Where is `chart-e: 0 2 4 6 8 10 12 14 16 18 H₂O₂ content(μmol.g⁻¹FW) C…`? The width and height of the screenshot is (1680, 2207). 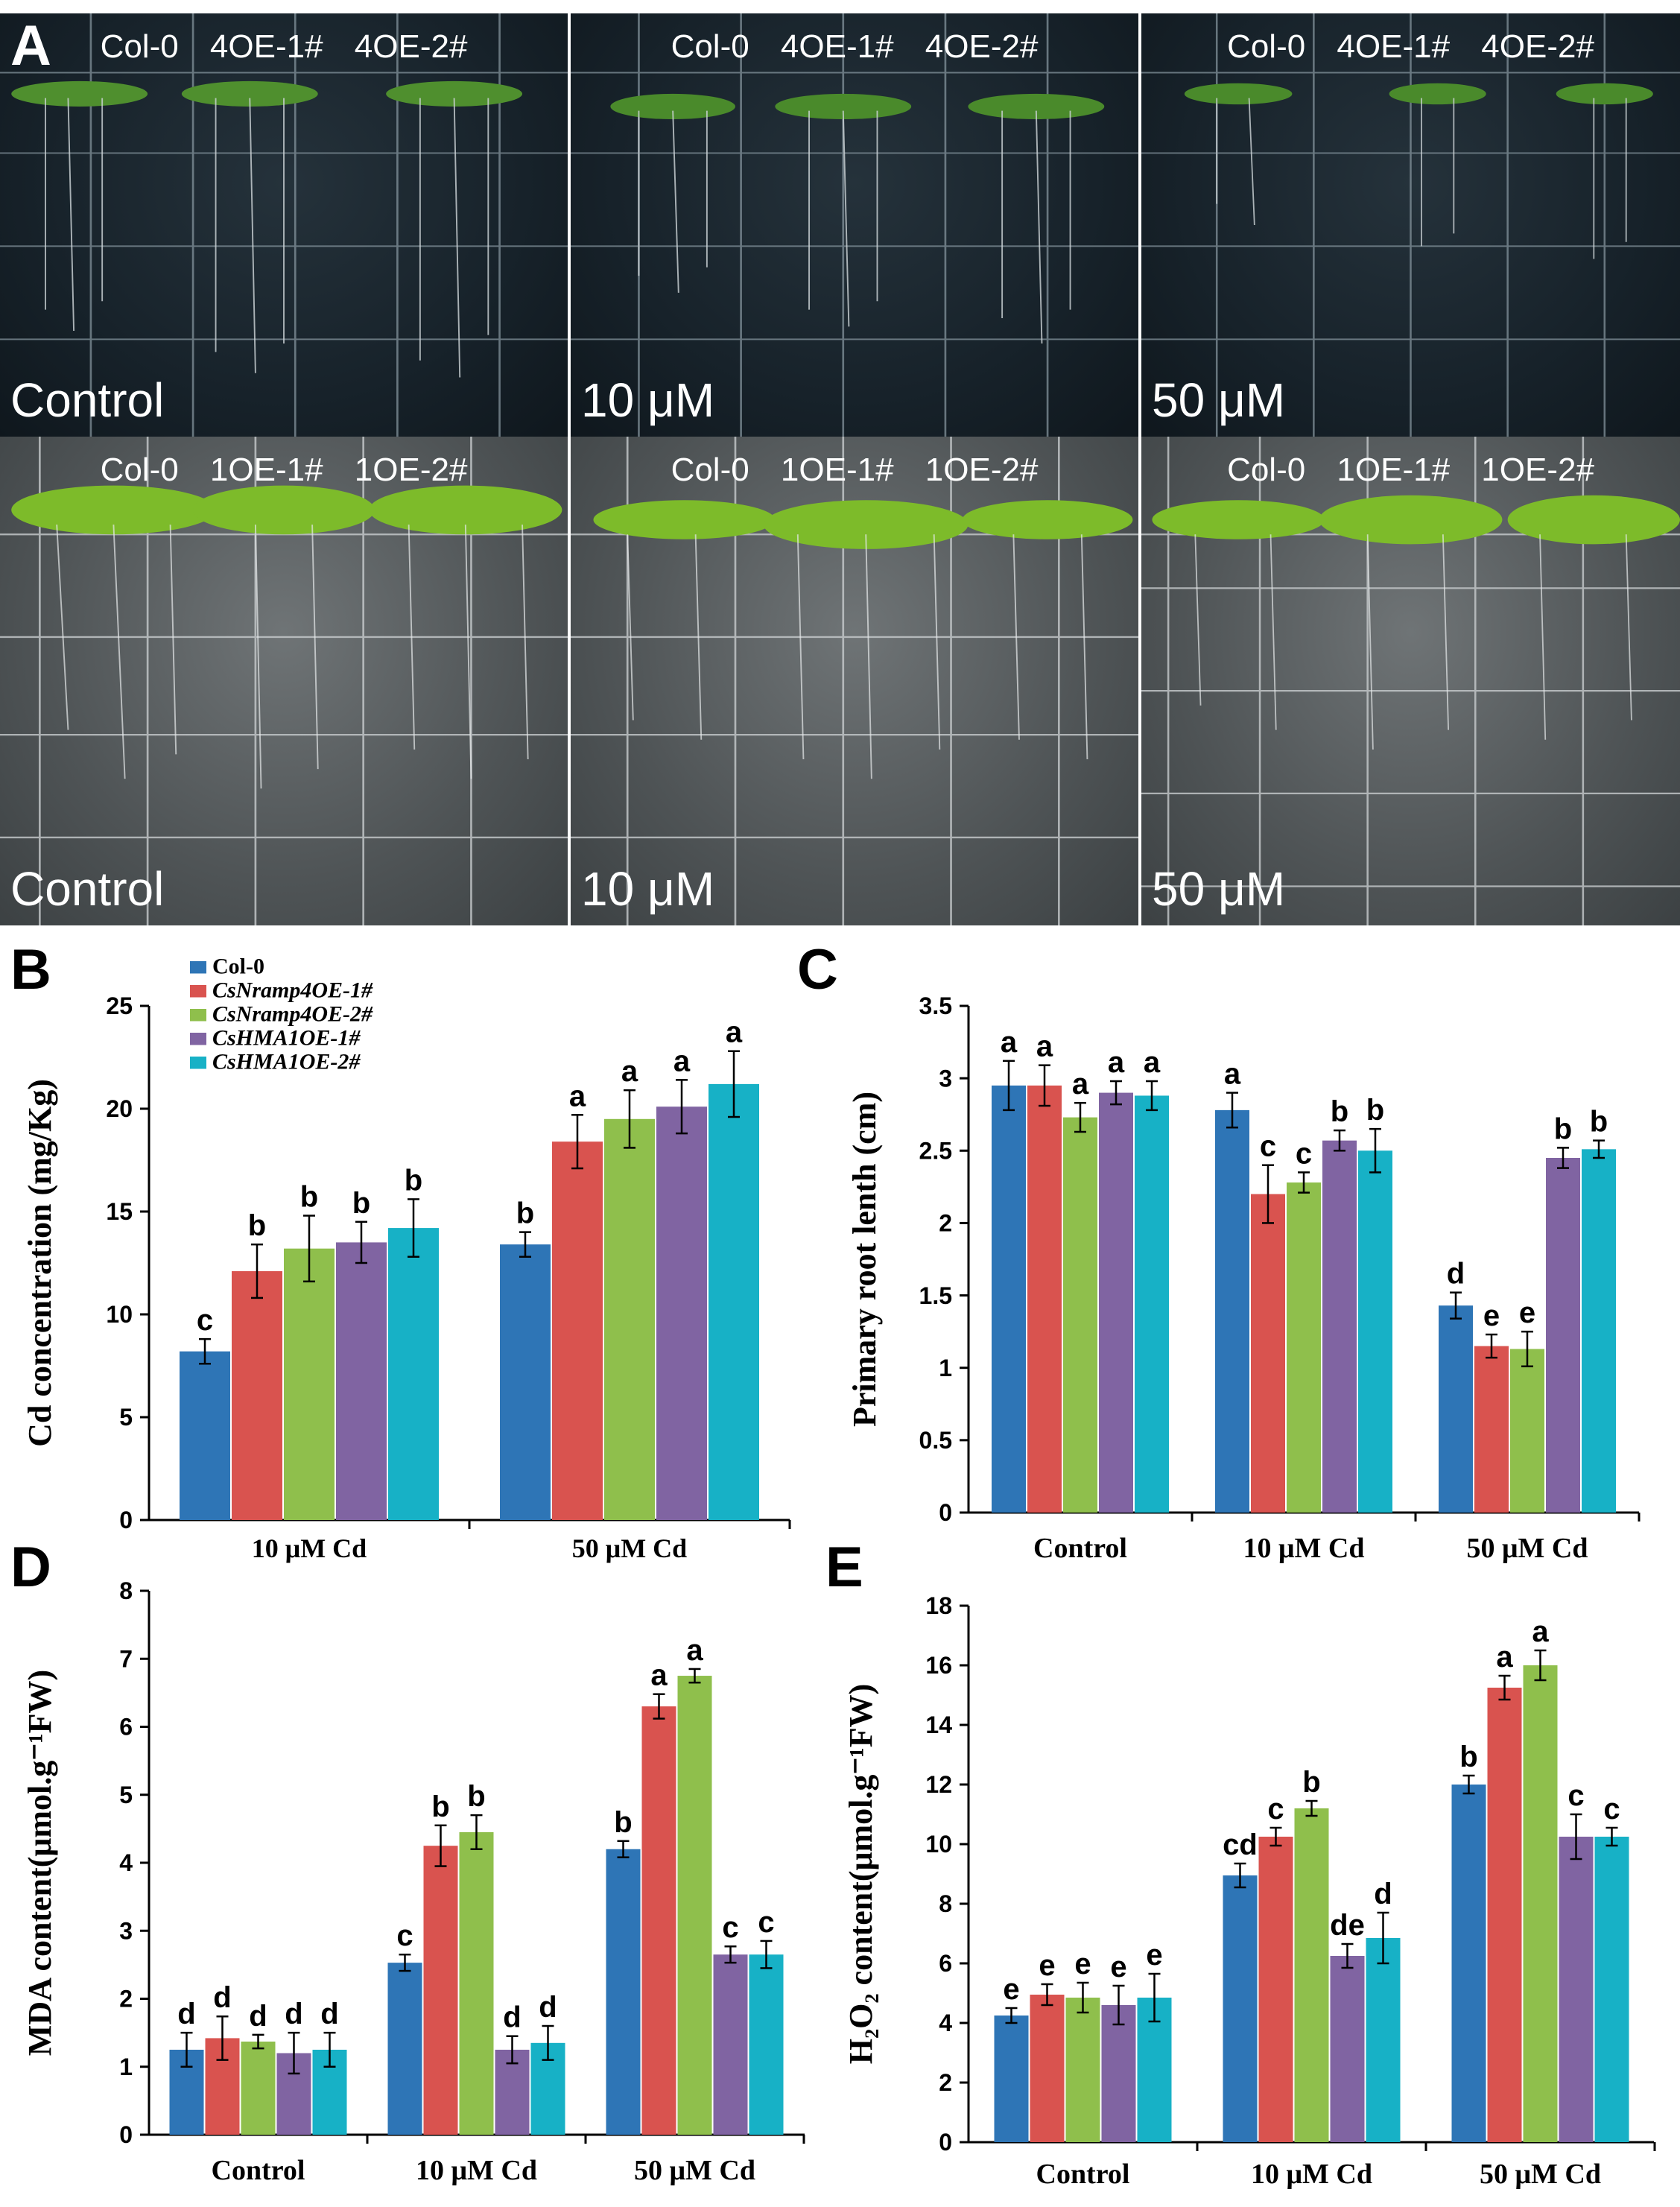
chart-e: 0 2 4 6 8 10 12 14 16 18 H₂O₂ content(μmol.g⁻¹FW) C… is located at coordinates (1251, 1876).